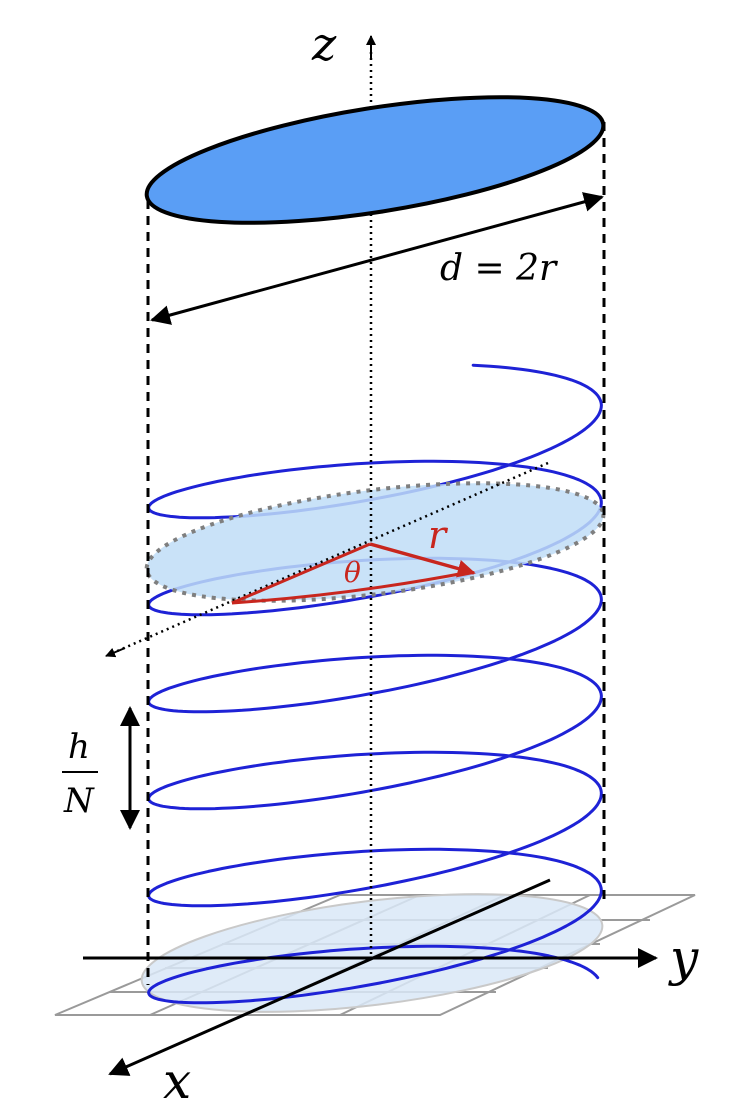  Describe the element at coordinates (683, 958) in the screenshot. I see `y-axis-label: y` at that location.